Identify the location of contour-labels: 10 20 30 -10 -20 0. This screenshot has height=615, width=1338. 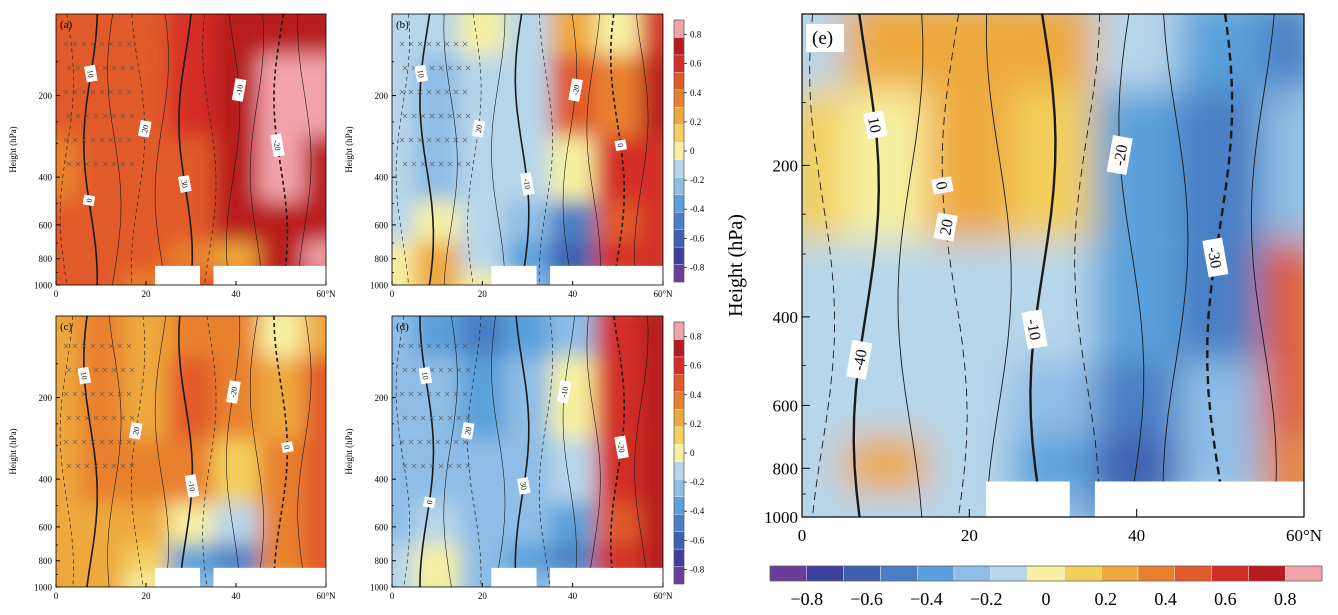
(183, 135).